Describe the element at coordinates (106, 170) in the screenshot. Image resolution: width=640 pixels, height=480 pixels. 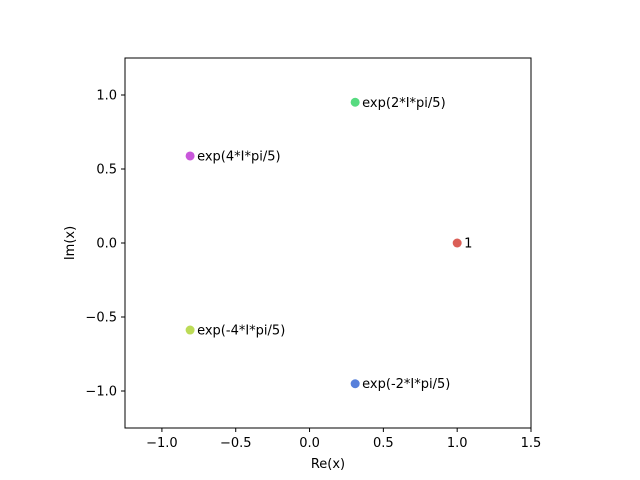
I see `y-tick-label: 0.5` at that location.